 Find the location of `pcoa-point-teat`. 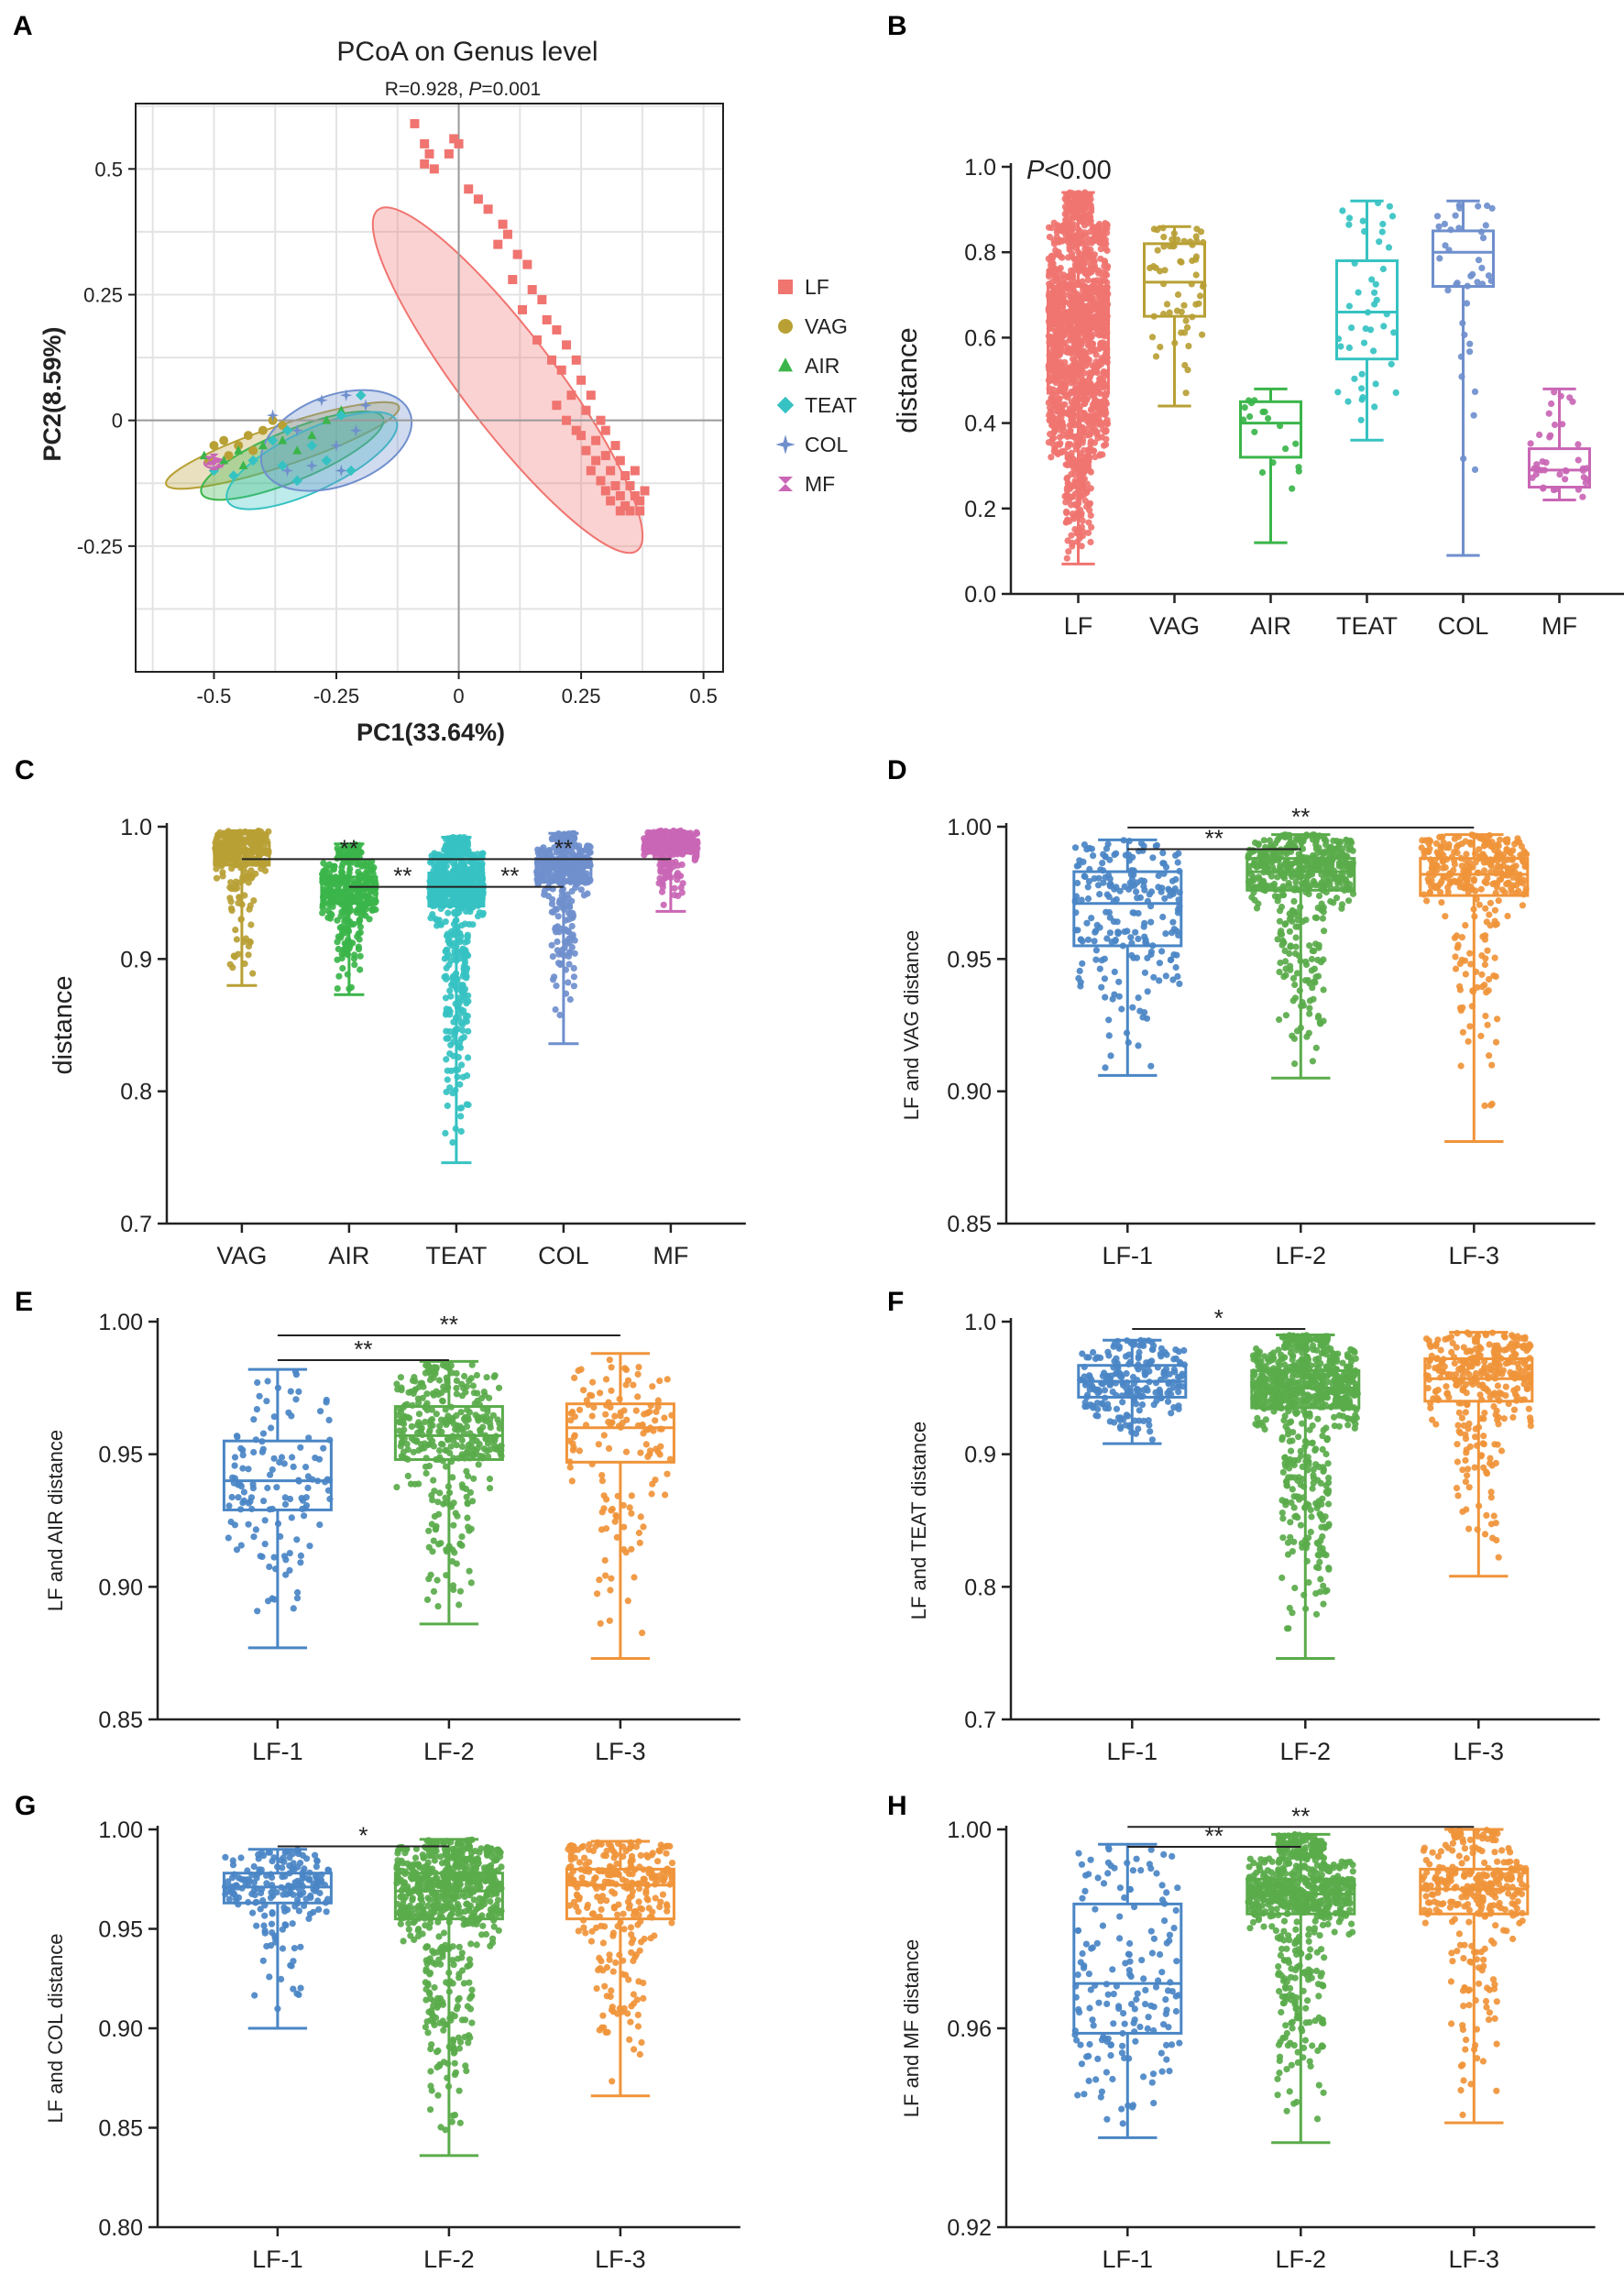

pcoa-point-teat is located at coordinates (214, 471).